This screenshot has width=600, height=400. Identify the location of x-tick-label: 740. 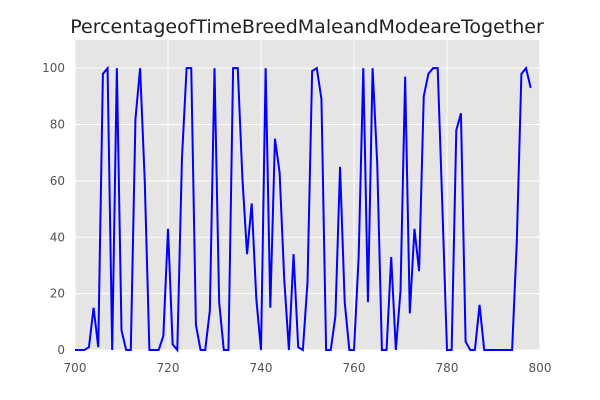
(261, 368).